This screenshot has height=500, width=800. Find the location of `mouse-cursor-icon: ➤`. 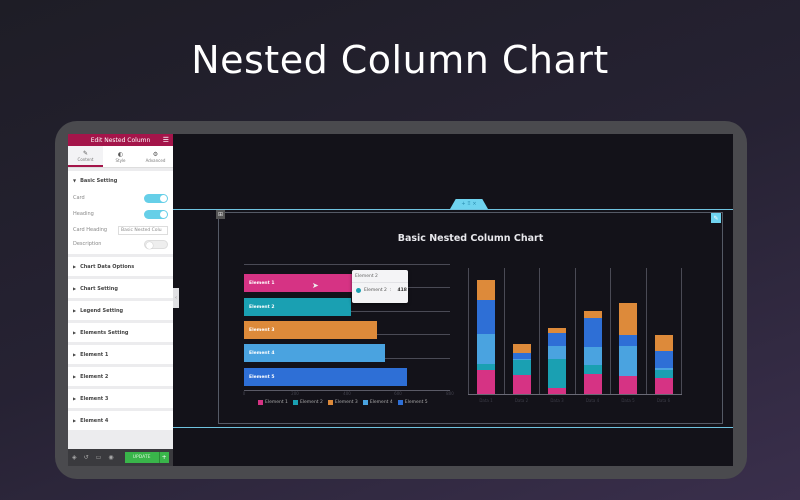

mouse-cursor-icon: ➤ is located at coordinates (315, 285).